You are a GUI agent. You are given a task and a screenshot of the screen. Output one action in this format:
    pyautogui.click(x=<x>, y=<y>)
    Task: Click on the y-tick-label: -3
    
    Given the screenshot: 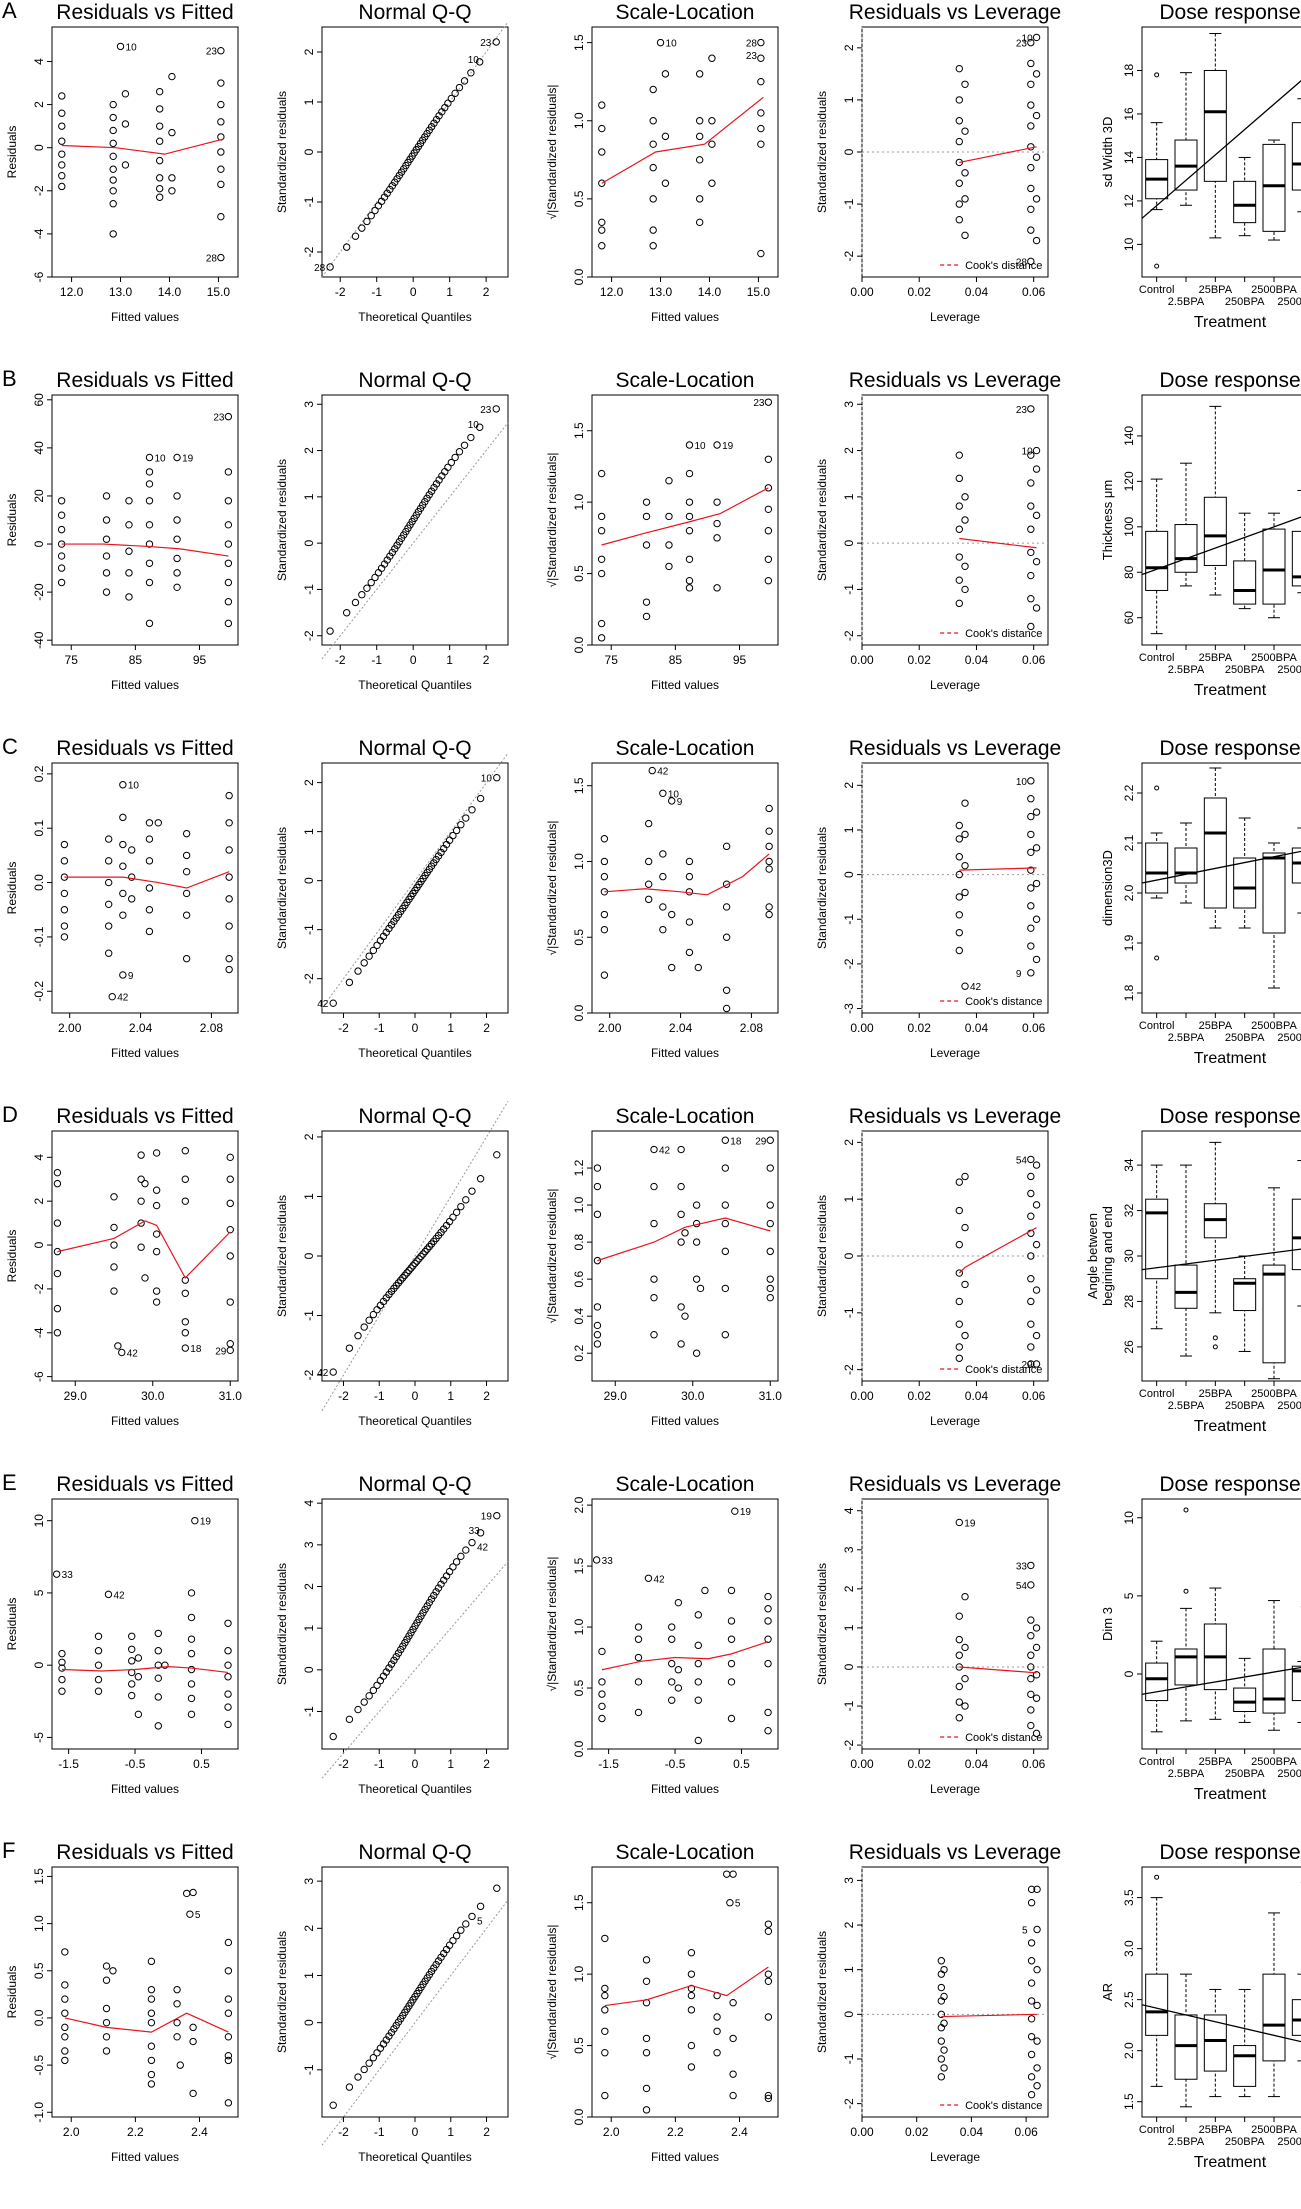 What is the action you would take?
    pyautogui.click(x=849, y=1008)
    